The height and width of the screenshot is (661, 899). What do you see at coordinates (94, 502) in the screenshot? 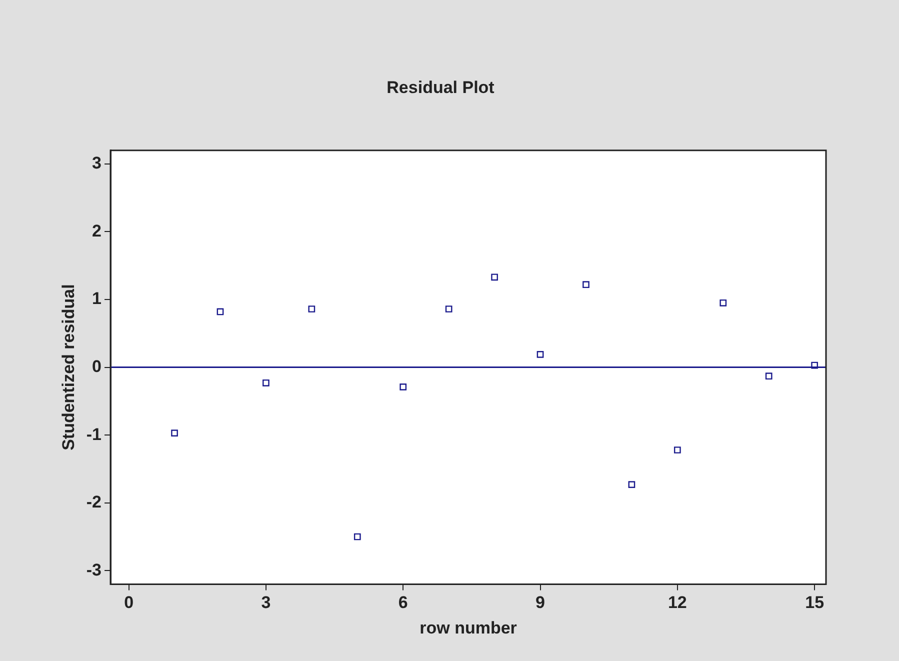
I see `y-tick-label: -2` at bounding box center [94, 502].